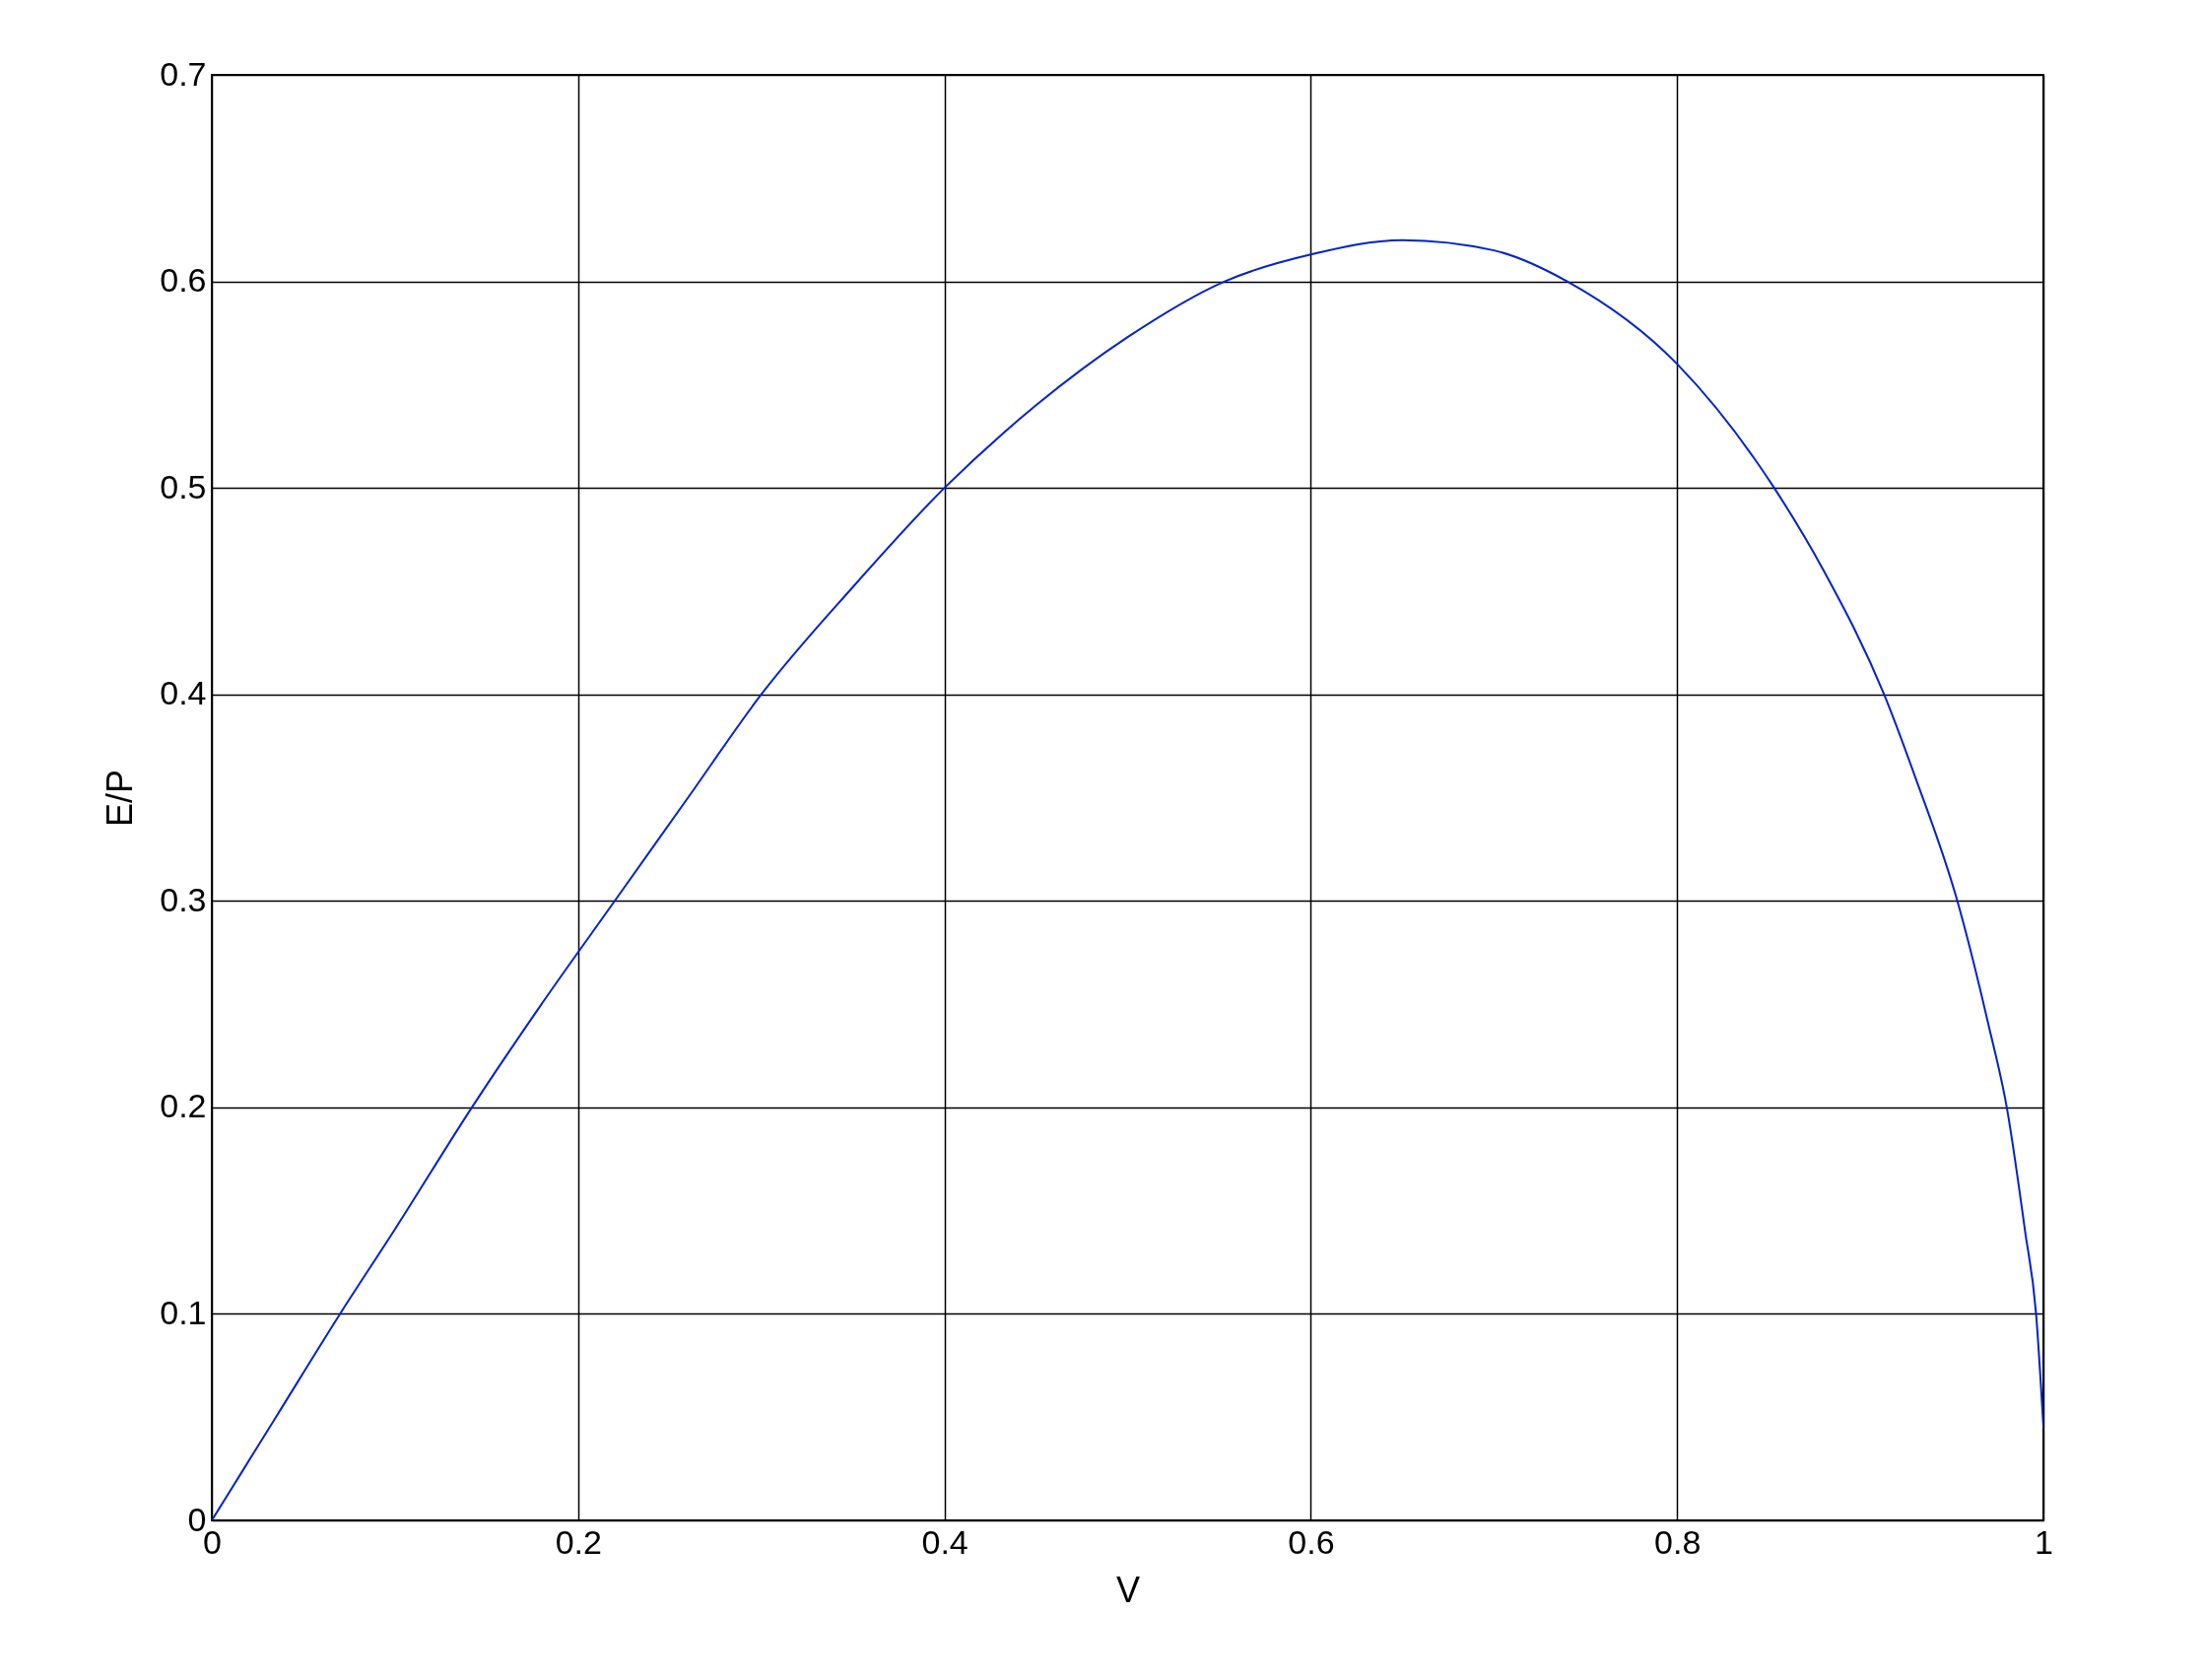 The image size is (2205, 1680). Describe the element at coordinates (184, 73) in the screenshot. I see `y-tick-label: 0.7` at that location.